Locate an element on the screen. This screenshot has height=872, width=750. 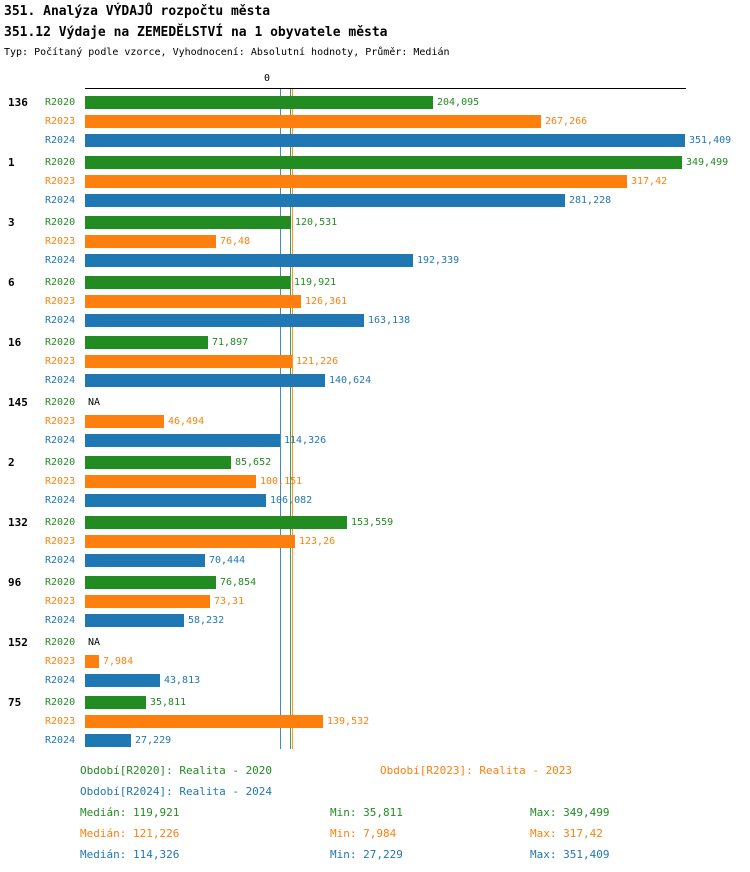
bar-row: R2024 192,339 is located at coordinates (375, 260).